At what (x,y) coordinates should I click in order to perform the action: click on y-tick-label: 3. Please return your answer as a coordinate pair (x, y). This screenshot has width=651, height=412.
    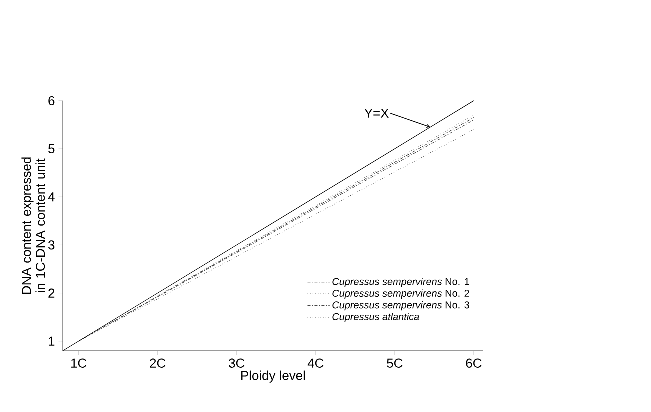
    Looking at the image, I should click on (51, 245).